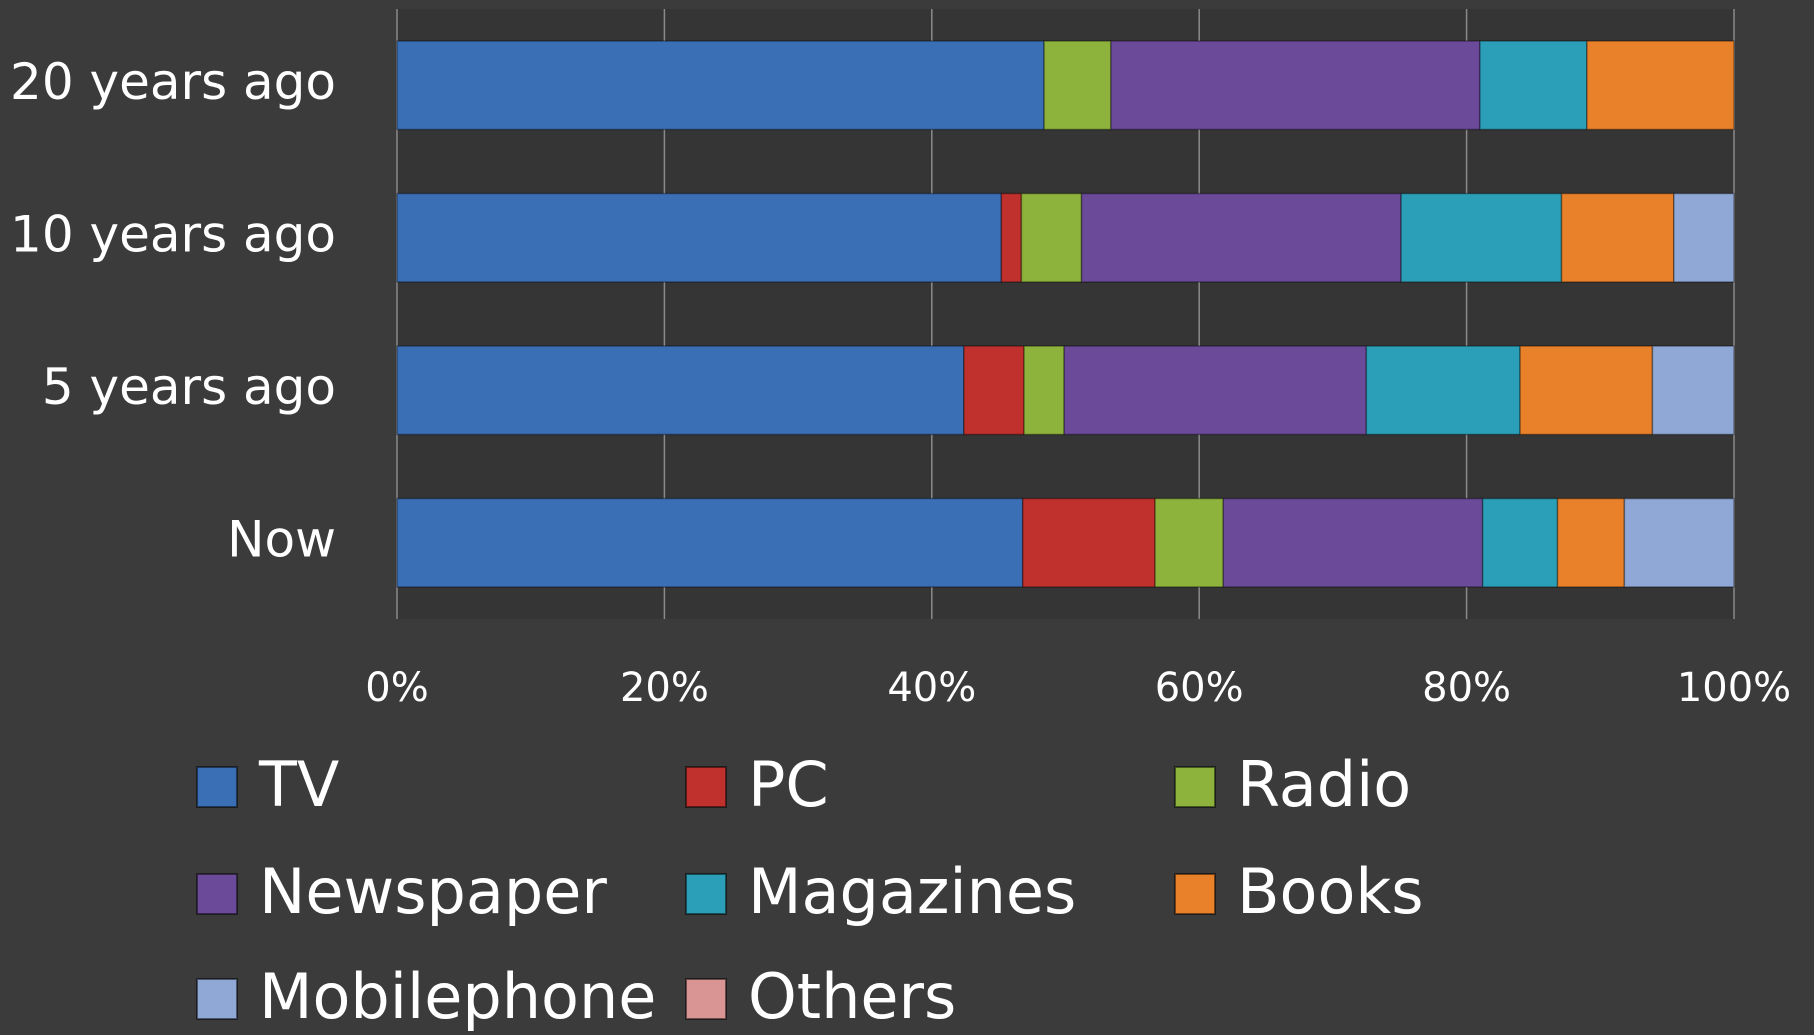  What do you see at coordinates (173, 234) in the screenshot?
I see `y-tick-label: 10 years ago` at bounding box center [173, 234].